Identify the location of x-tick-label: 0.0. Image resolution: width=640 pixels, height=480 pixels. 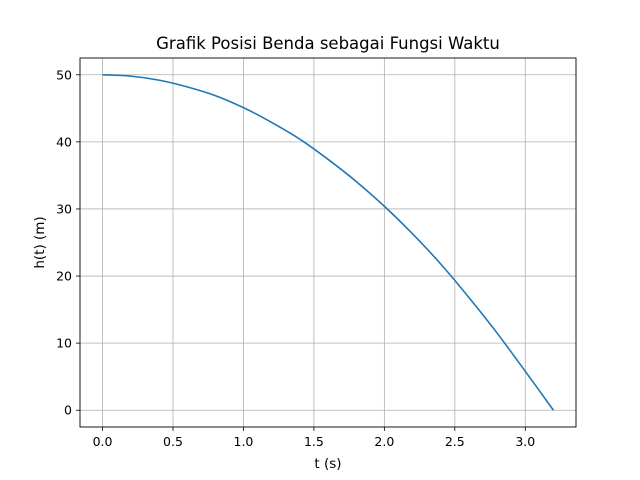
(103, 441).